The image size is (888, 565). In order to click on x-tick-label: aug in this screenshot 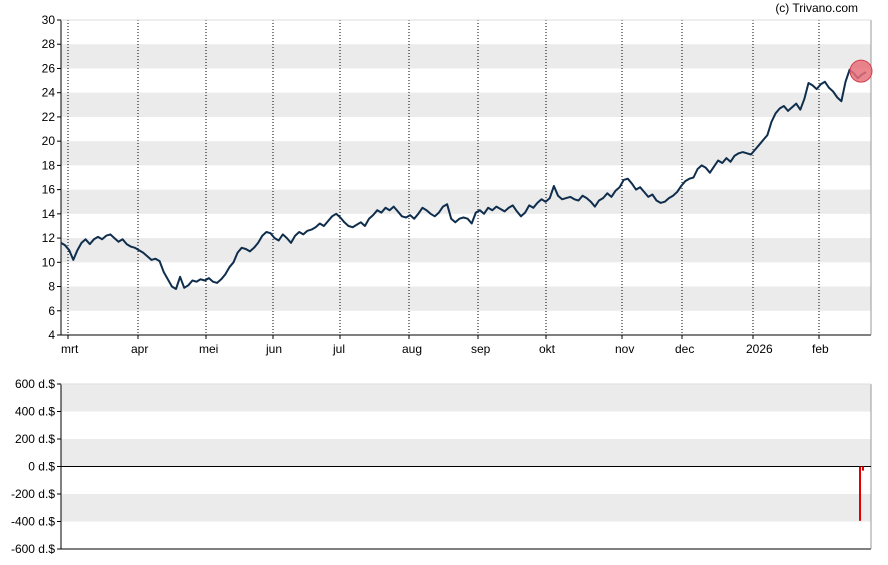, I will do `click(412, 349)`.